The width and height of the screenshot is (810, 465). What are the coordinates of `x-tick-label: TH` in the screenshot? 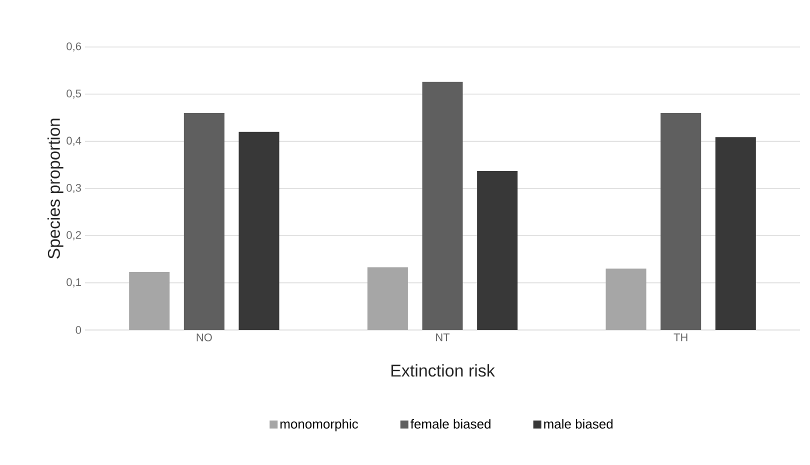 It's located at (681, 338).